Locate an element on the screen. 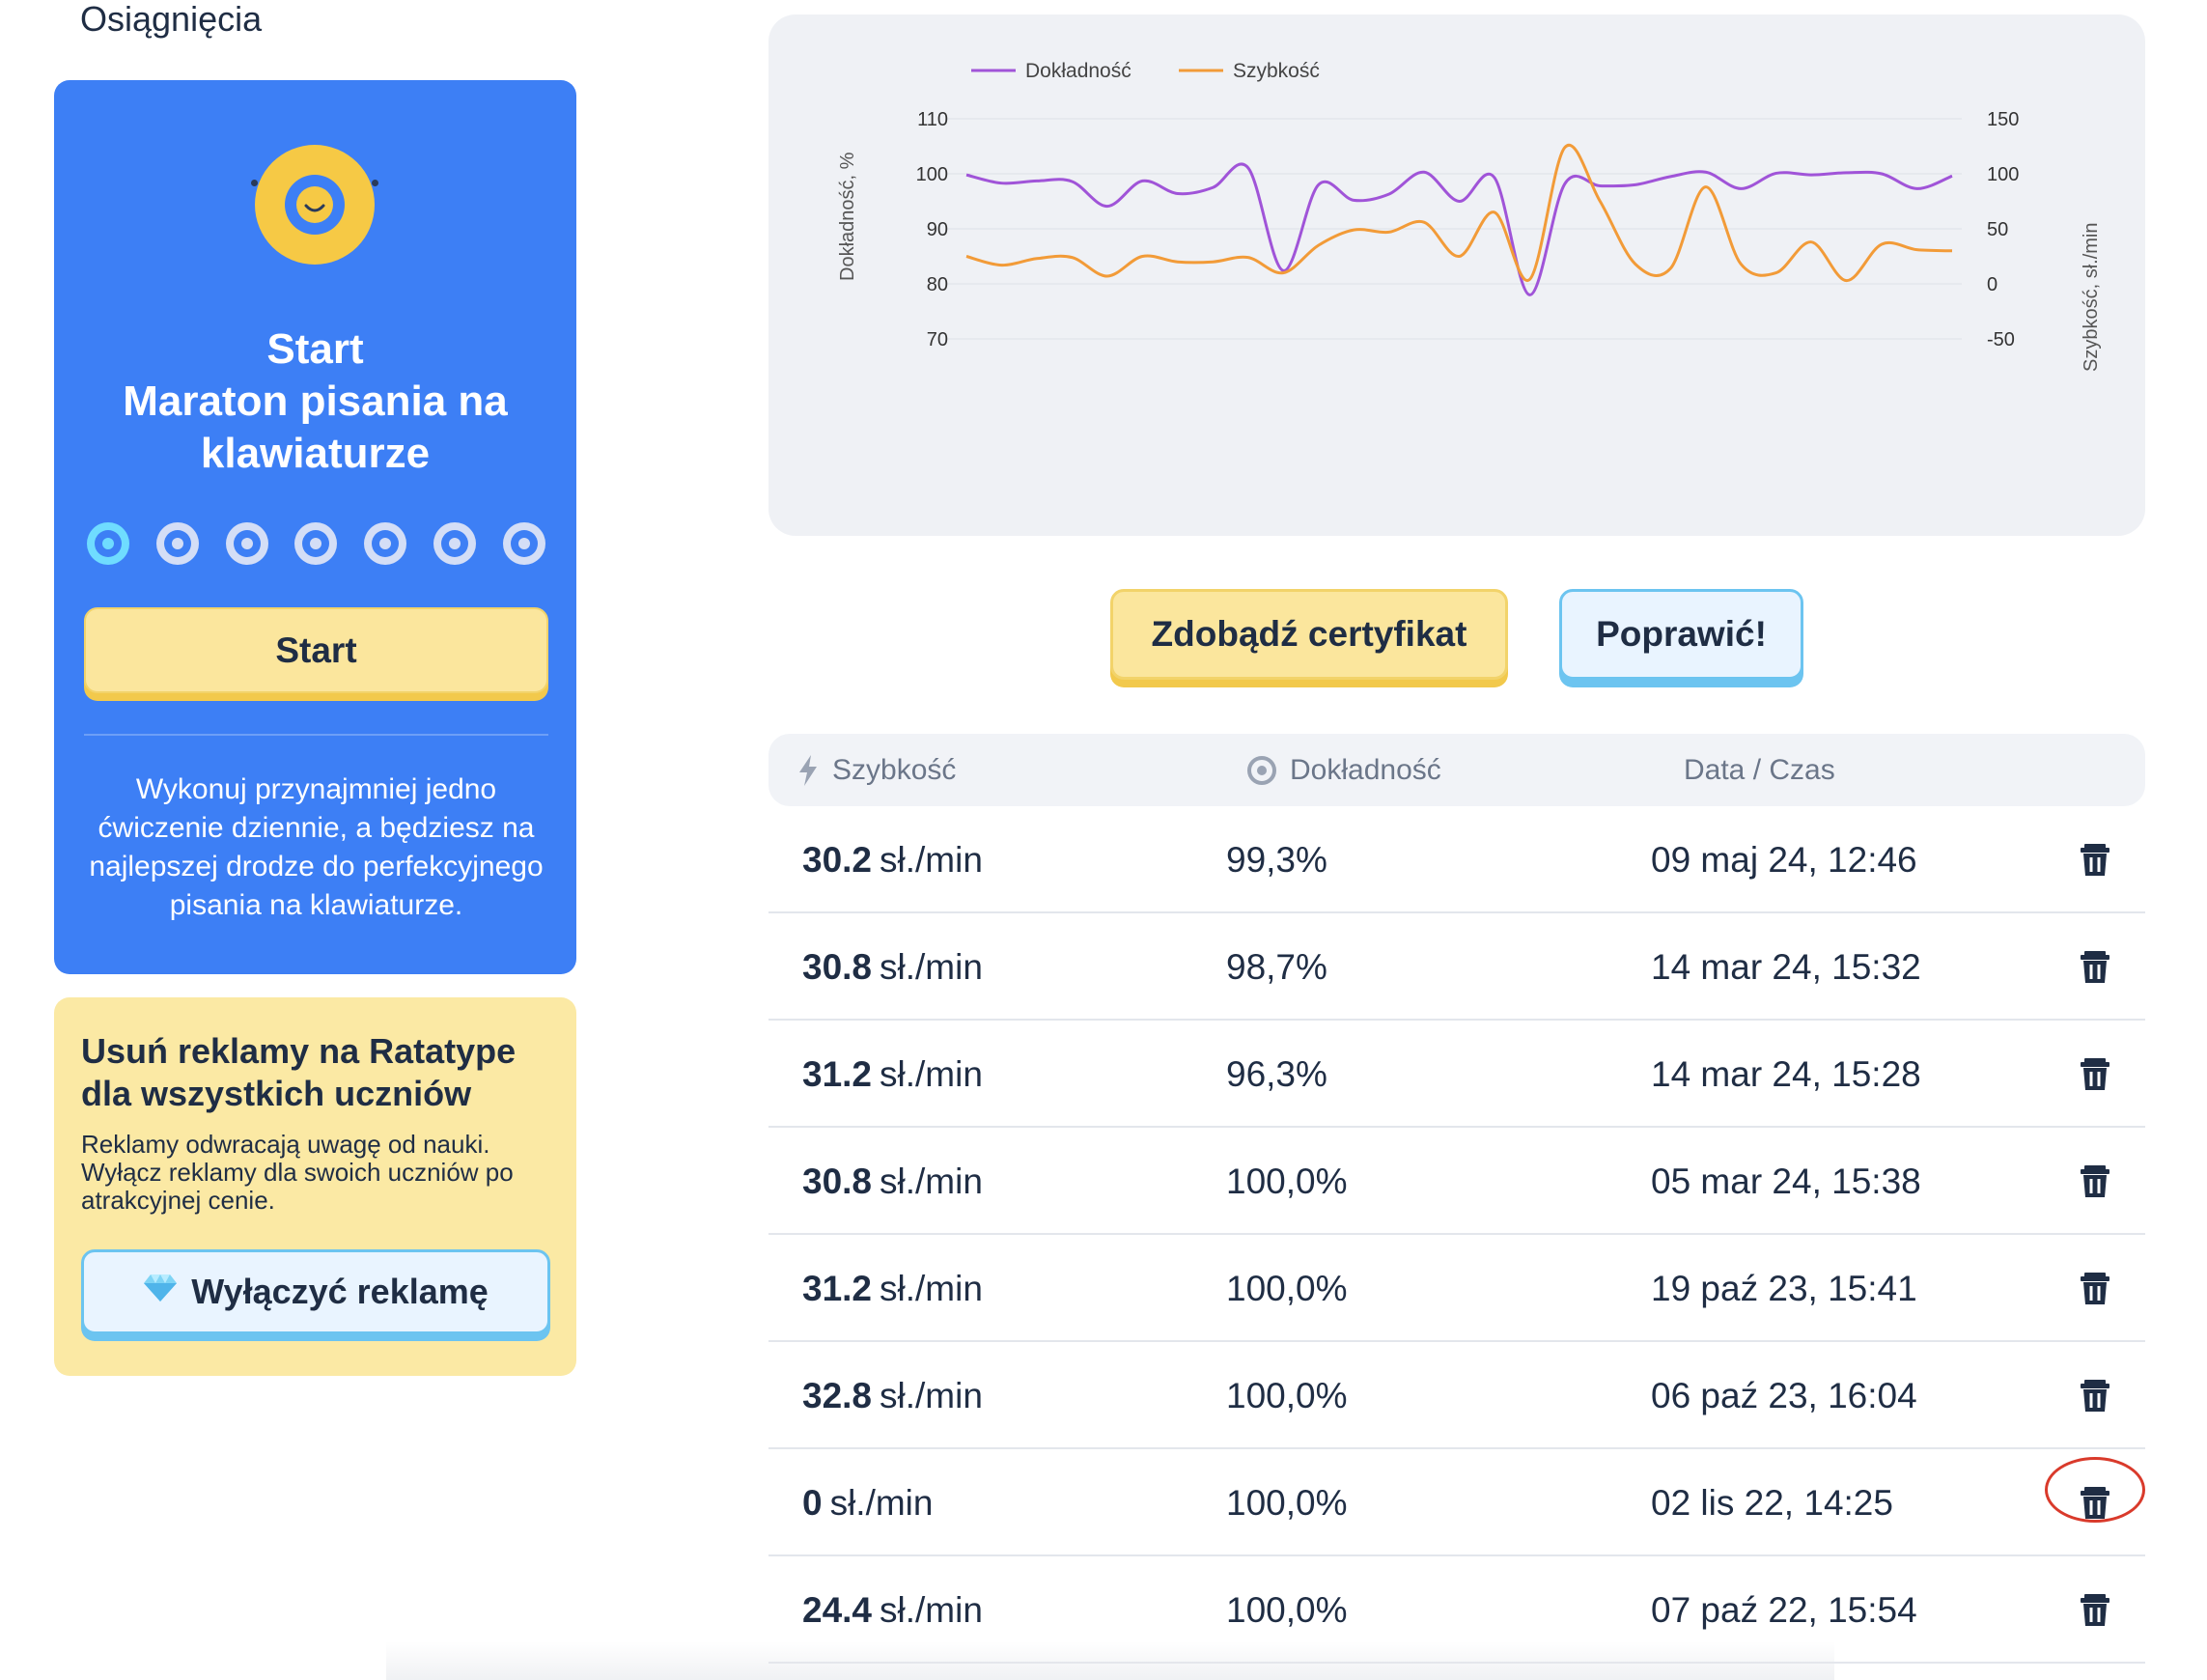 The image size is (2207, 1680). right-tick-label: 100 is located at coordinates (2003, 174).